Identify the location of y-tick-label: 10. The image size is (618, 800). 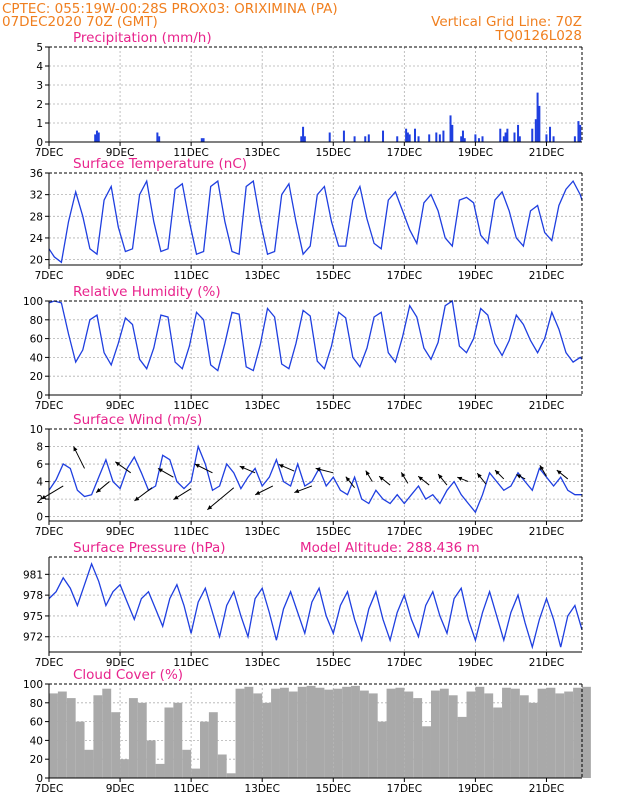
(36, 430).